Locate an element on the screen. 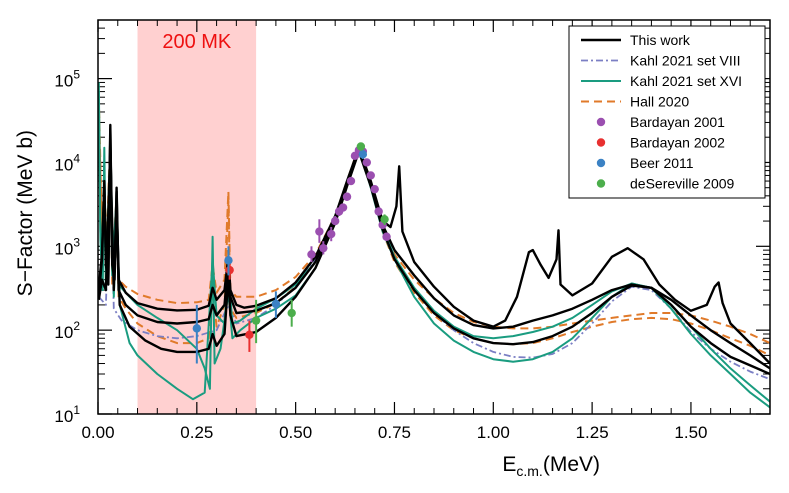 This screenshot has height=493, width=789. legend-label-kahl-2021-set-xvi: Kahl 2021 set XVI is located at coordinates (686, 81).